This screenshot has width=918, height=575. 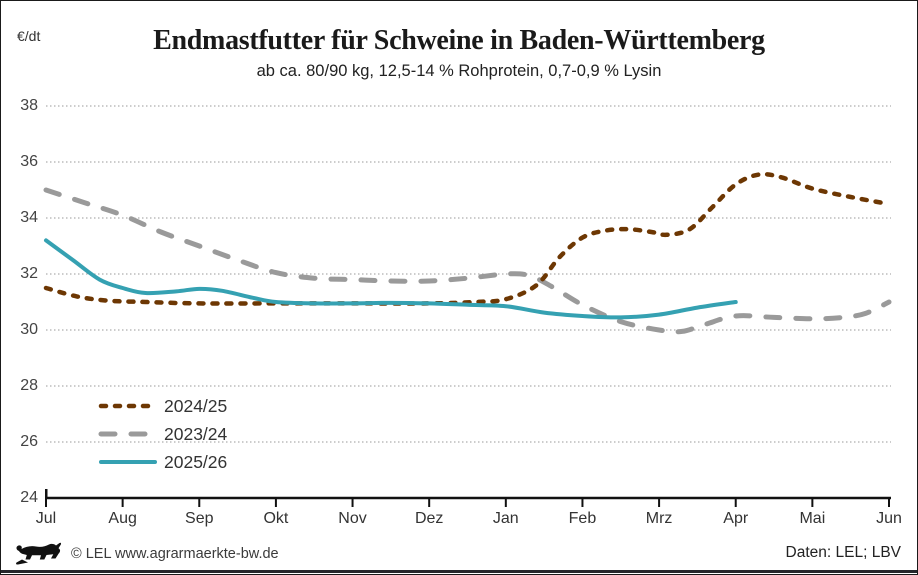 What do you see at coordinates (196, 461) in the screenshot?
I see `legend-label: 2025/26` at bounding box center [196, 461].